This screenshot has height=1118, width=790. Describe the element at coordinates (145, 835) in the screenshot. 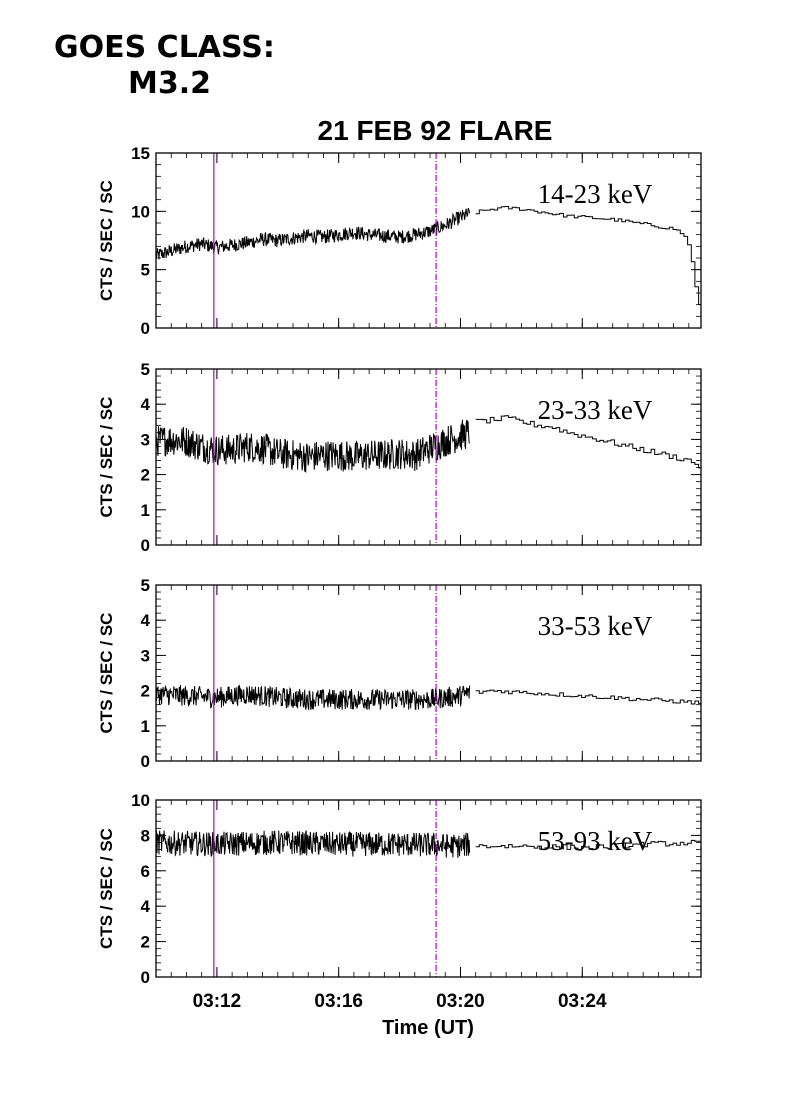

I see `y-tick-label: 8` at that location.